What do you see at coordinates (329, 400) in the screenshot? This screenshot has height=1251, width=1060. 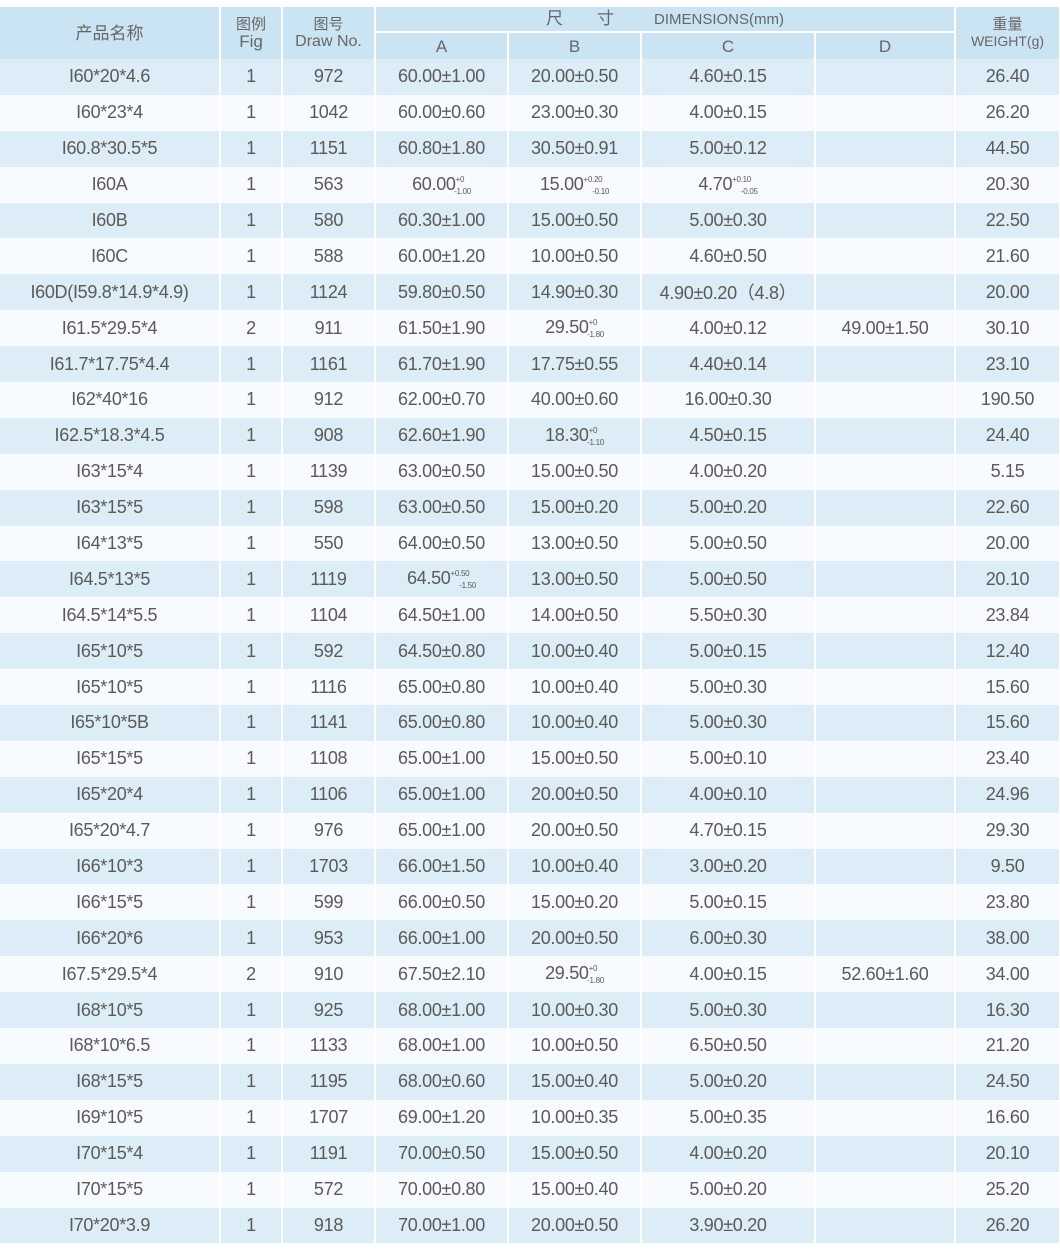 I see `cell-draw-no: 912` at bounding box center [329, 400].